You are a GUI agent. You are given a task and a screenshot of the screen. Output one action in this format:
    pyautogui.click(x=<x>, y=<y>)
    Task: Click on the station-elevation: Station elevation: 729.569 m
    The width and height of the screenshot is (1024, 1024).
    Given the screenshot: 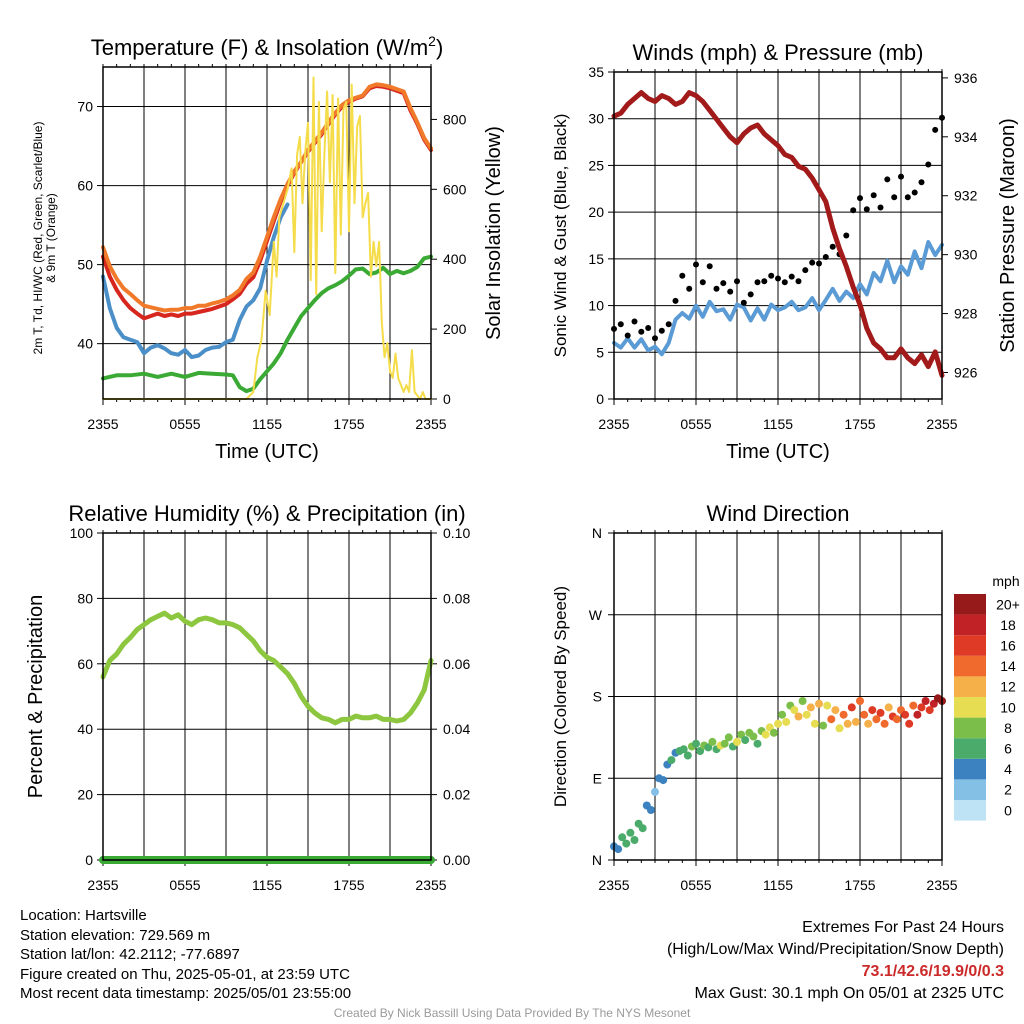 What is the action you would take?
    pyautogui.click(x=115, y=935)
    